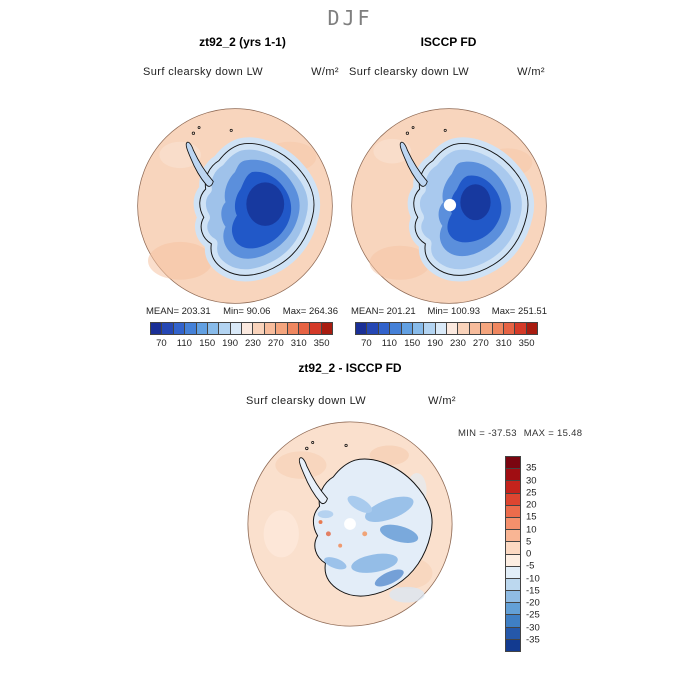 This screenshot has width=700, height=700. What do you see at coordinates (529, 554) in the screenshot?
I see `colorbar-tick-label: 0` at bounding box center [529, 554].